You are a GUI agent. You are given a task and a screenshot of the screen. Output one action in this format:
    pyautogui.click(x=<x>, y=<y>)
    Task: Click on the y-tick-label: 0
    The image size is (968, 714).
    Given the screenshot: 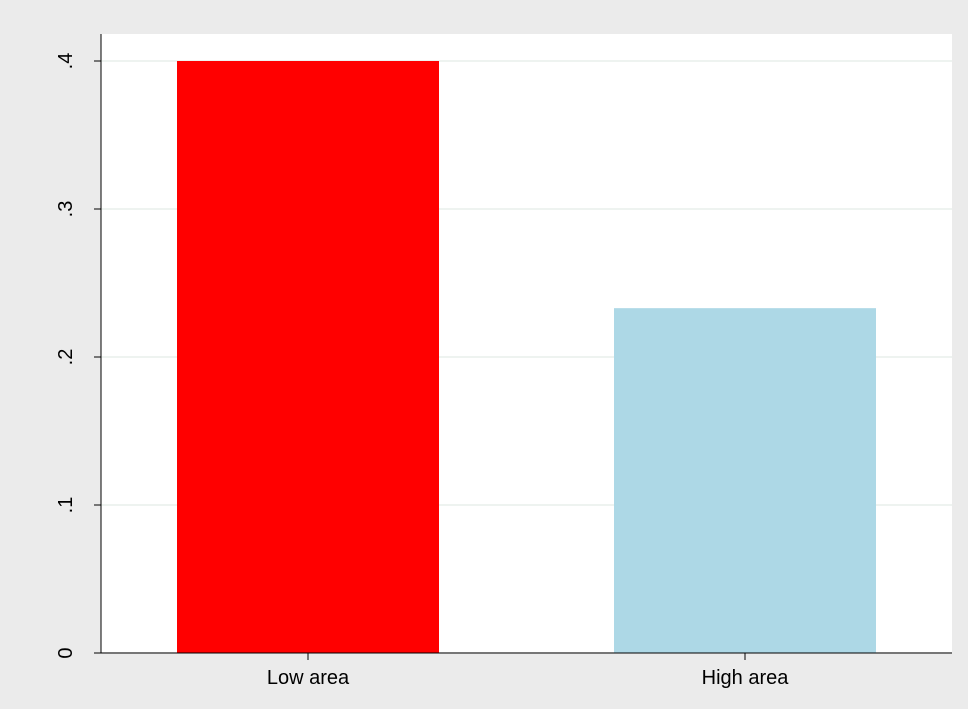 What is the action you would take?
    pyautogui.click(x=66, y=652)
    